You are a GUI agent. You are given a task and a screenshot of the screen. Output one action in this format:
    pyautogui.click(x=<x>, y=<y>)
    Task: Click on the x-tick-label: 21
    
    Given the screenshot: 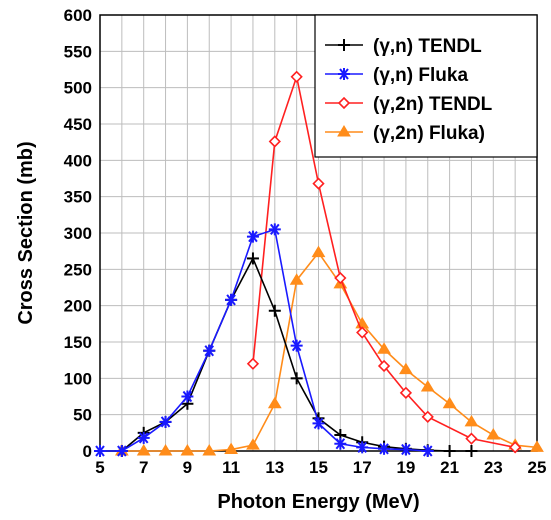 What is the action you would take?
    pyautogui.click(x=449, y=467)
    